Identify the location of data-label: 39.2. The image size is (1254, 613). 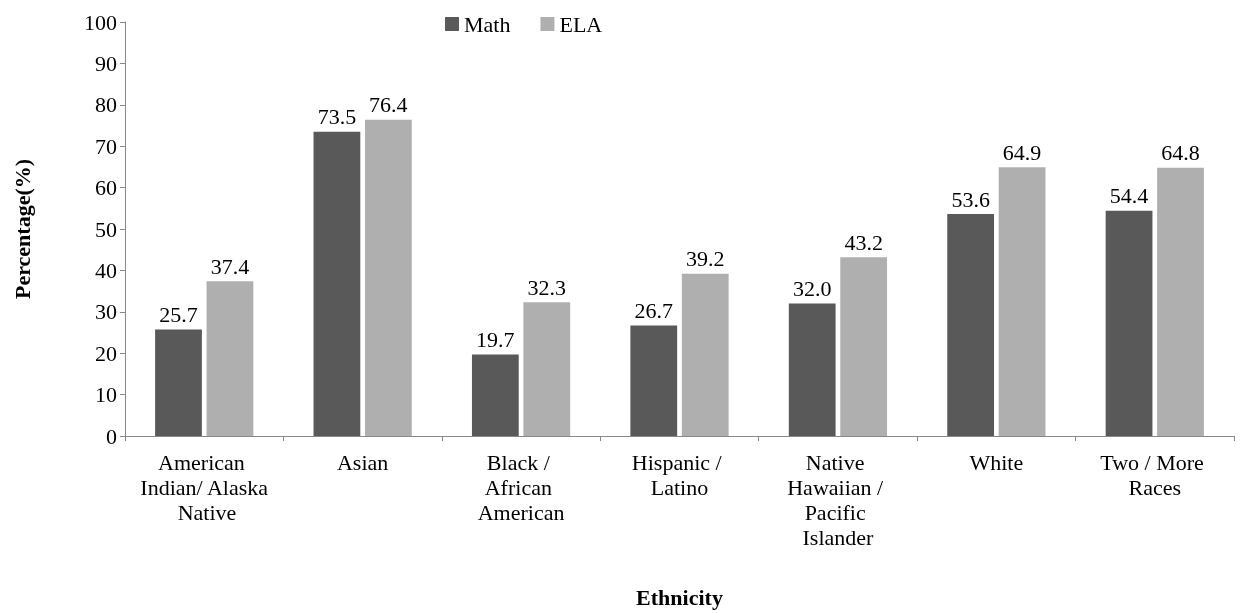
(705, 259).